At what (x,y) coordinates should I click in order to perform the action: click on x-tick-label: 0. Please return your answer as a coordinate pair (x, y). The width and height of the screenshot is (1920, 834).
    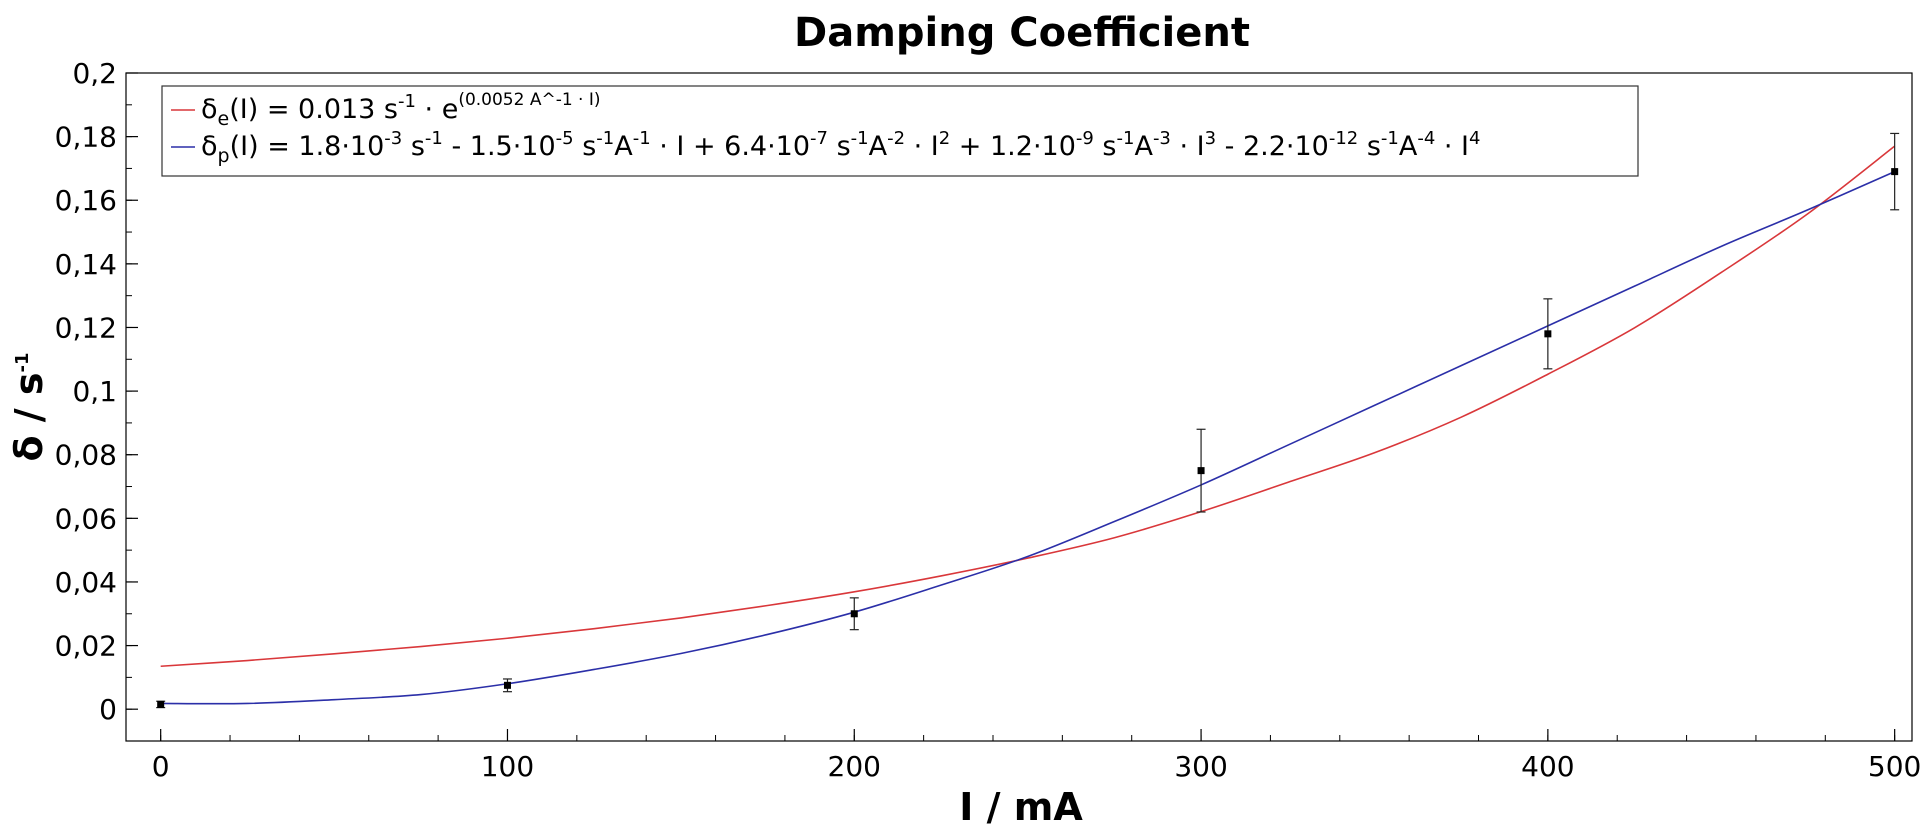
    Looking at the image, I should click on (161, 766).